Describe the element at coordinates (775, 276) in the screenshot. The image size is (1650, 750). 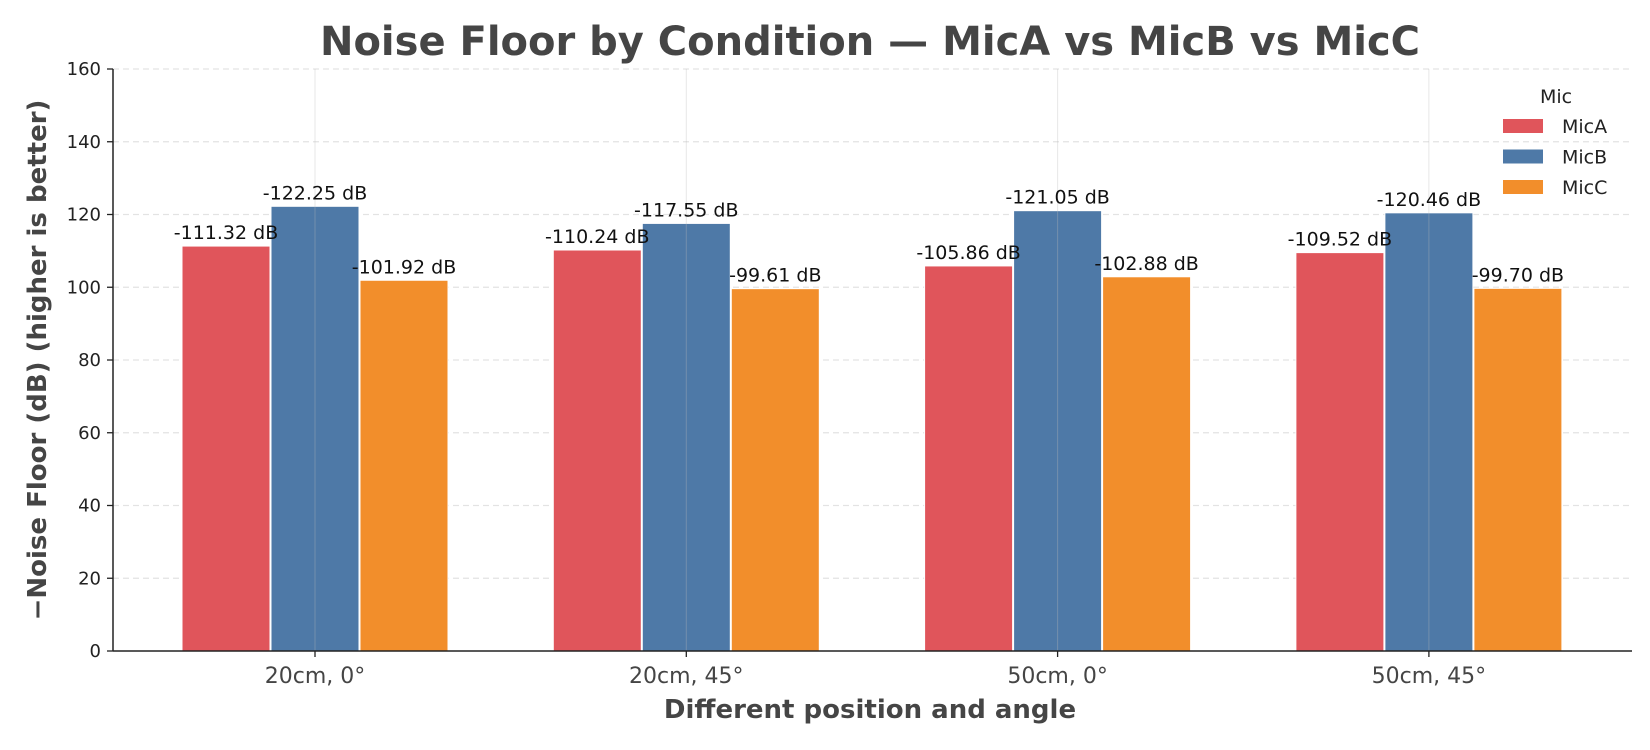
I see `bar-value-label: -99.61 dB` at that location.